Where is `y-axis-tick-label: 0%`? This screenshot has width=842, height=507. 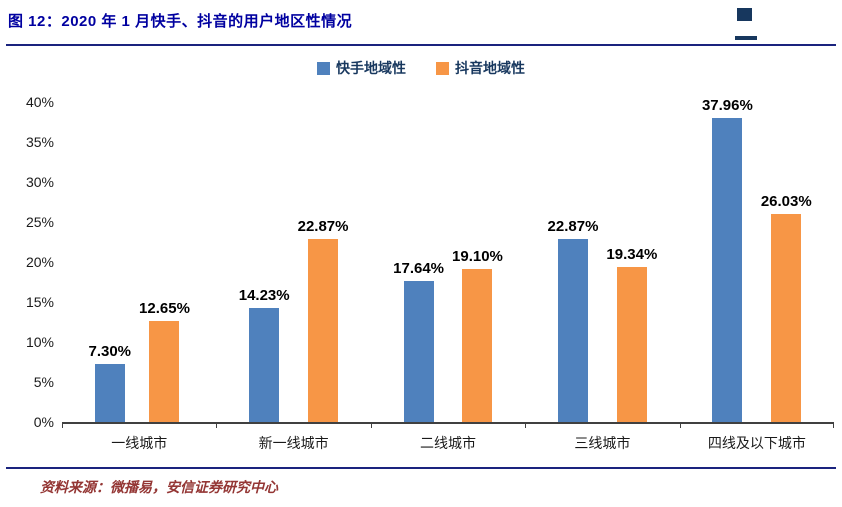 y-axis-tick-label: 0% is located at coordinates (43, 422).